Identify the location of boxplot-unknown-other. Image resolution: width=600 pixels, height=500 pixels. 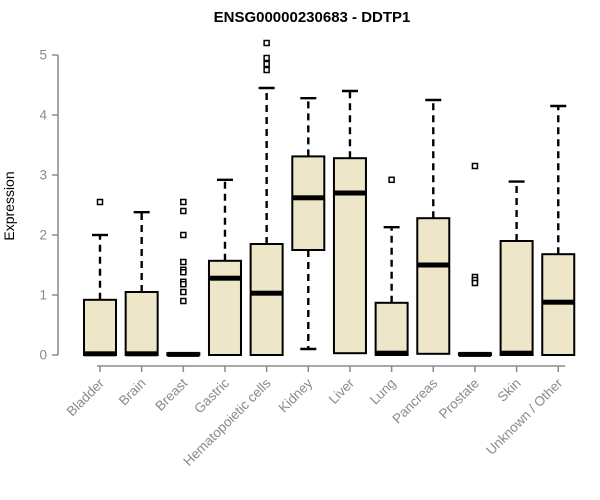
(558, 230).